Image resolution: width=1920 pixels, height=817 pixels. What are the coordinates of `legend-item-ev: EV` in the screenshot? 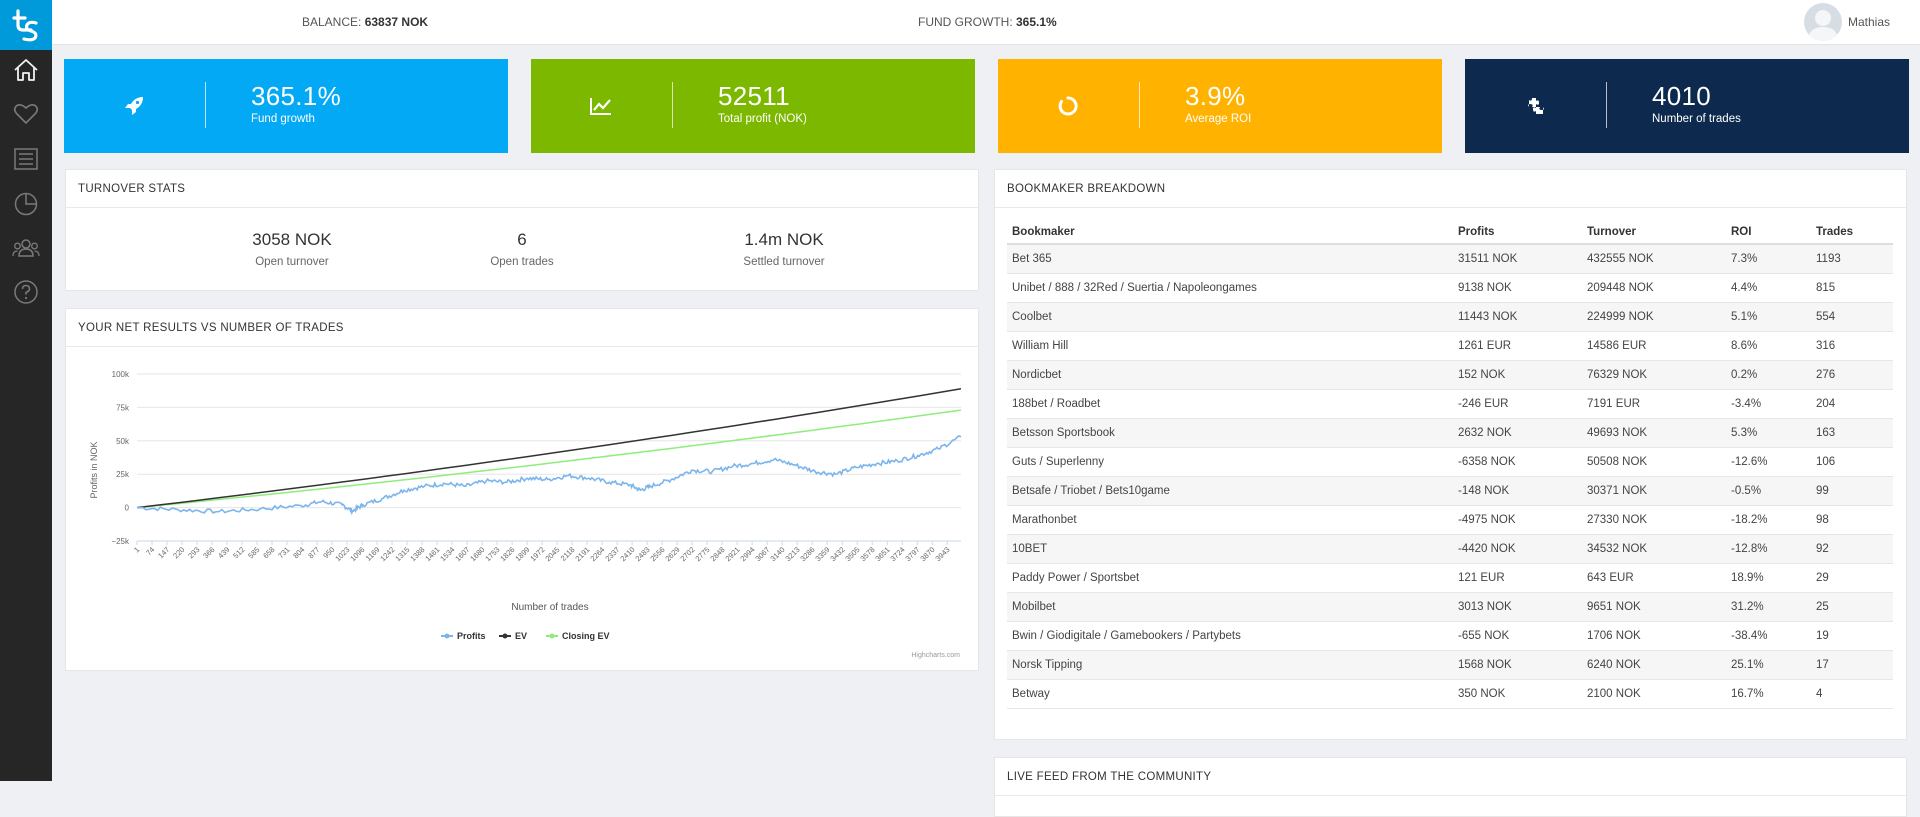 It's located at (513, 636).